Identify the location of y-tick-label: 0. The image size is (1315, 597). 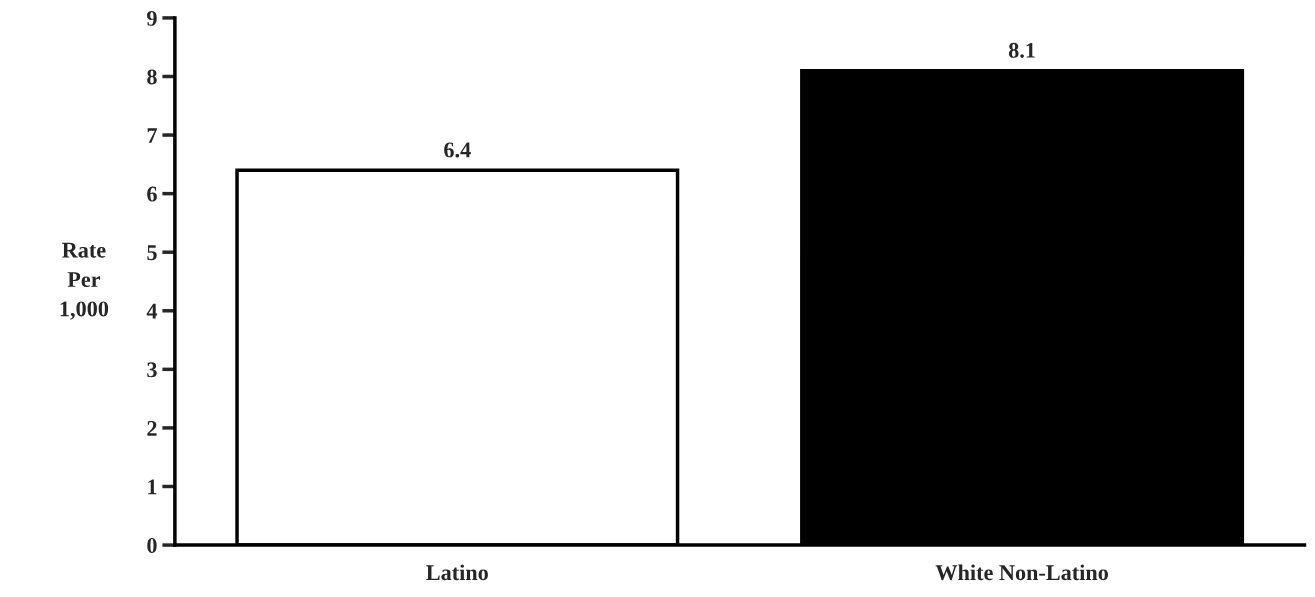
(152, 545).